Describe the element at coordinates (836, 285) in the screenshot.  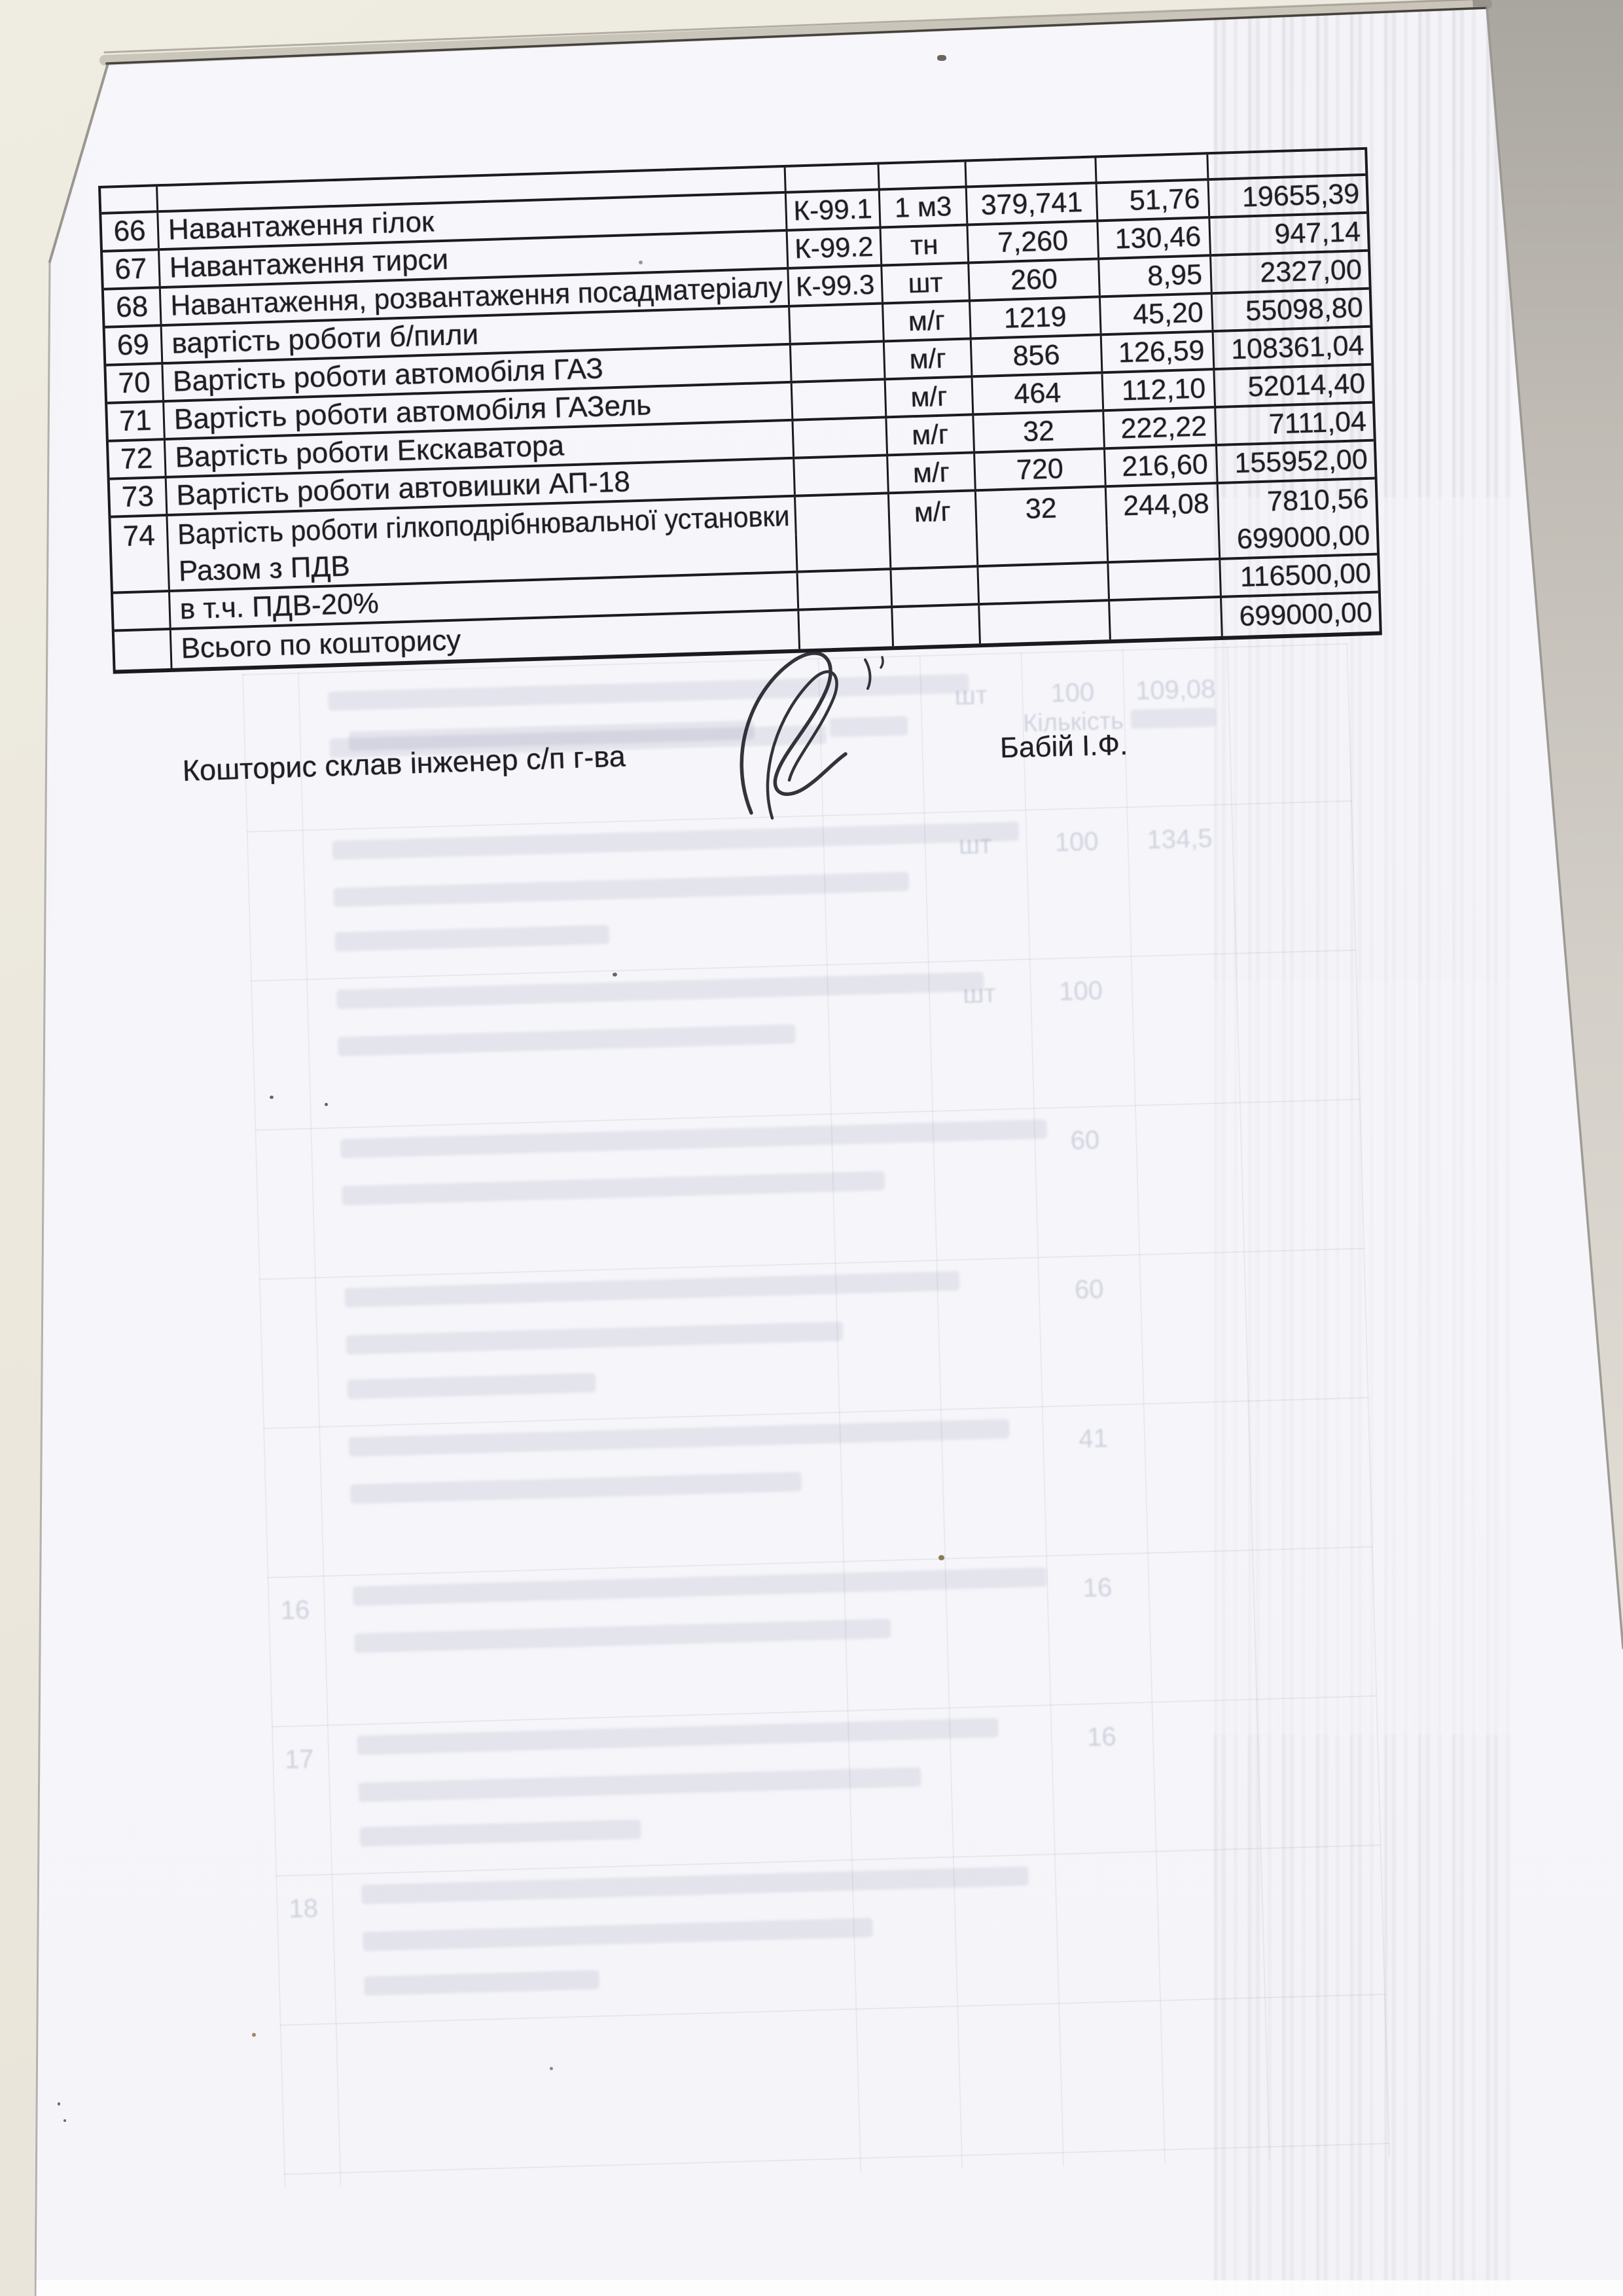
I see `rate-code: К-99.3` at that location.